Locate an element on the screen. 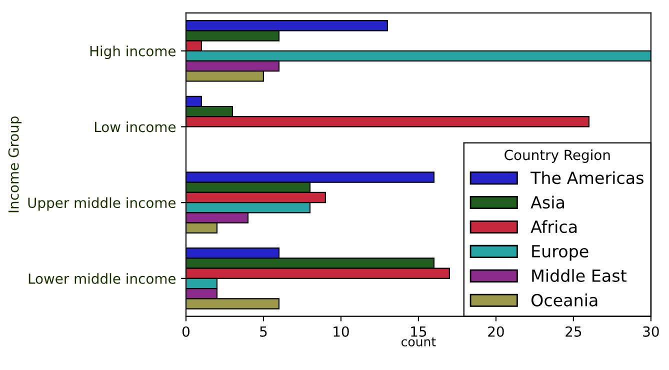 The image size is (669, 370). y-tick-label: High income is located at coordinates (133, 53).